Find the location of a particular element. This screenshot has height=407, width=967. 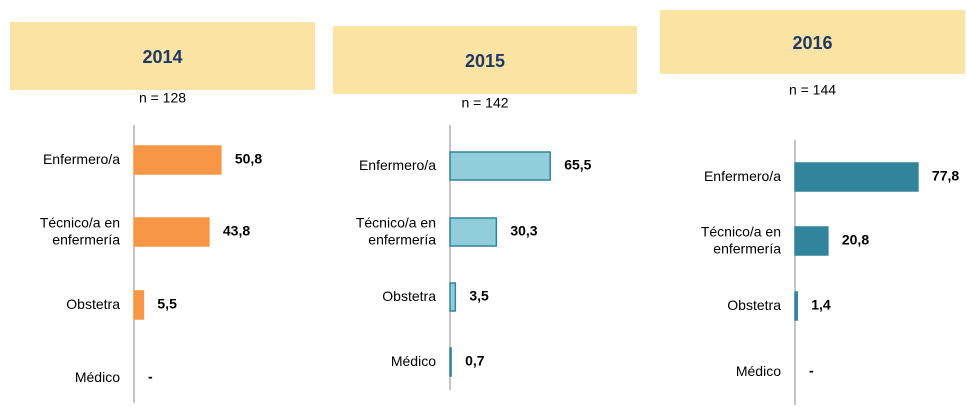

chart-title: 2014 is located at coordinates (162, 57).